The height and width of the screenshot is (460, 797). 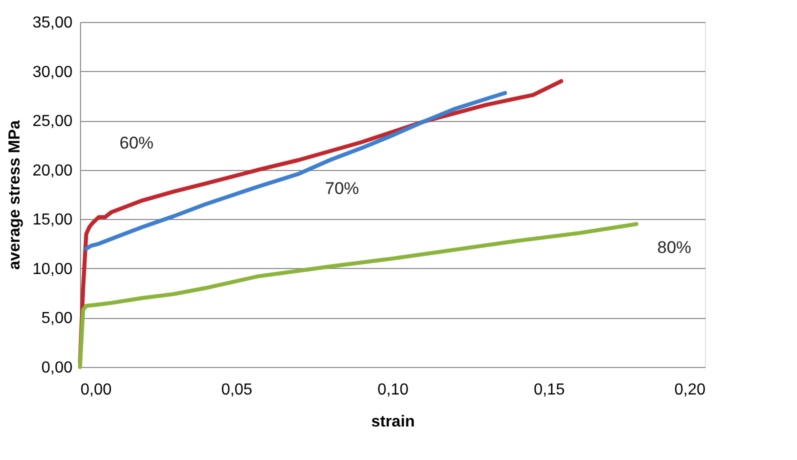 I want to click on x-tick-label: 0,10, so click(x=393, y=390).